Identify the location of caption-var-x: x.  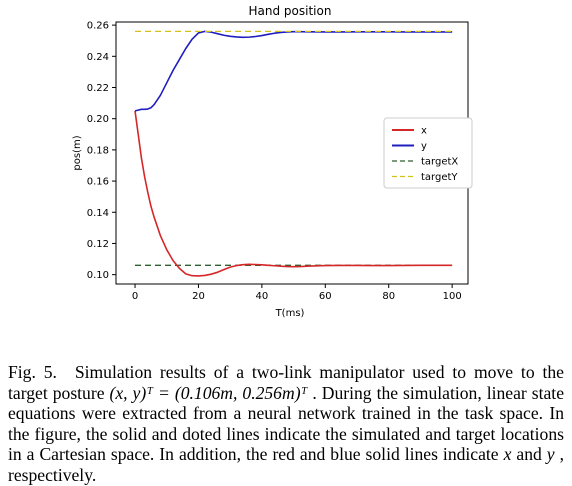
(507, 454).